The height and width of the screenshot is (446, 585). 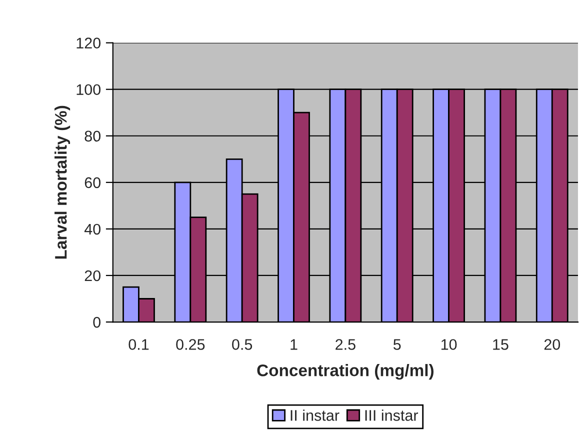 What do you see at coordinates (62, 182) in the screenshot?
I see `y-axis-title: Larval mortality (%)` at bounding box center [62, 182].